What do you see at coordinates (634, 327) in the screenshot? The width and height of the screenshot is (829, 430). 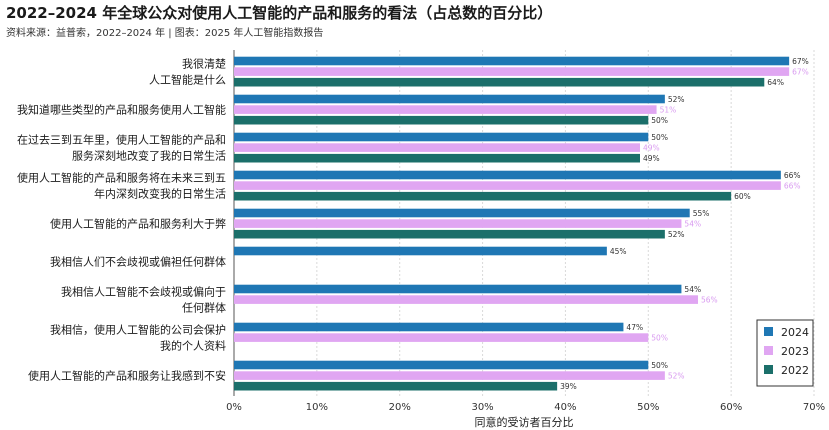 I see `bar-label-2024-7: 47%` at bounding box center [634, 327].